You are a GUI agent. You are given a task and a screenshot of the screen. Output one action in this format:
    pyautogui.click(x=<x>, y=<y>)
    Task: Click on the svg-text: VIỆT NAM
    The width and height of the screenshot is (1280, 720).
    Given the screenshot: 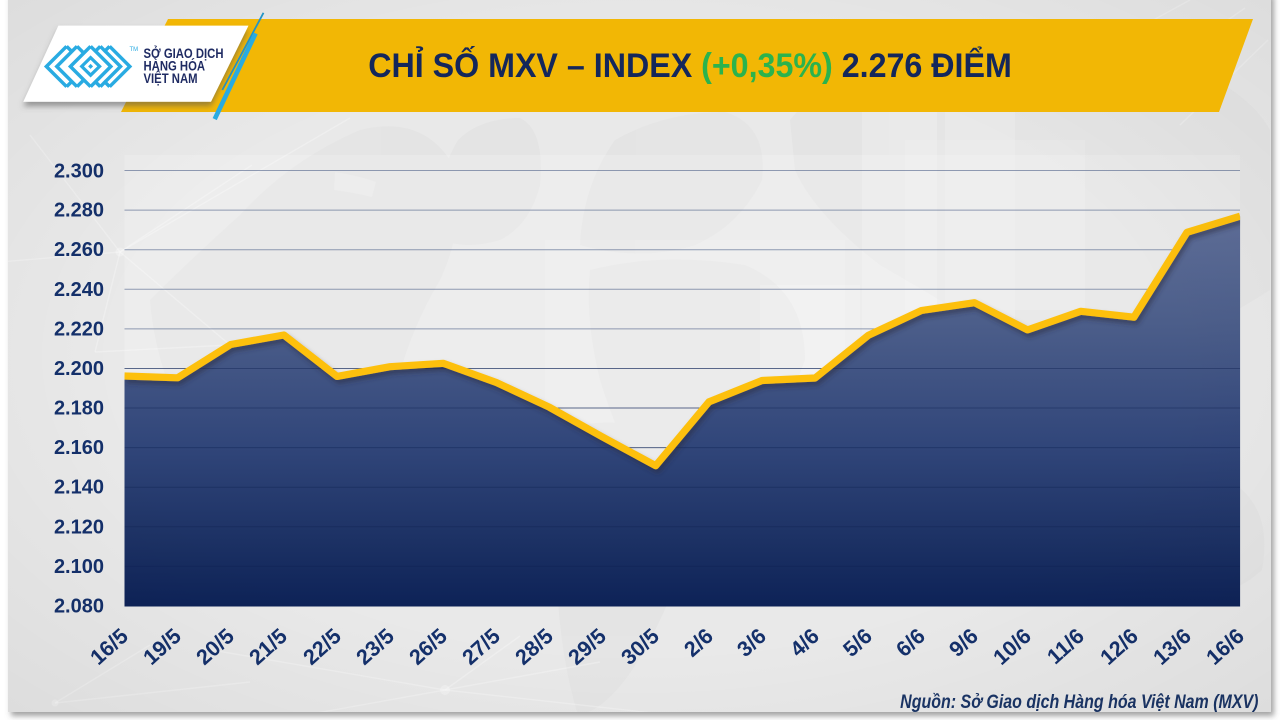 What is the action you would take?
    pyautogui.click(x=171, y=78)
    